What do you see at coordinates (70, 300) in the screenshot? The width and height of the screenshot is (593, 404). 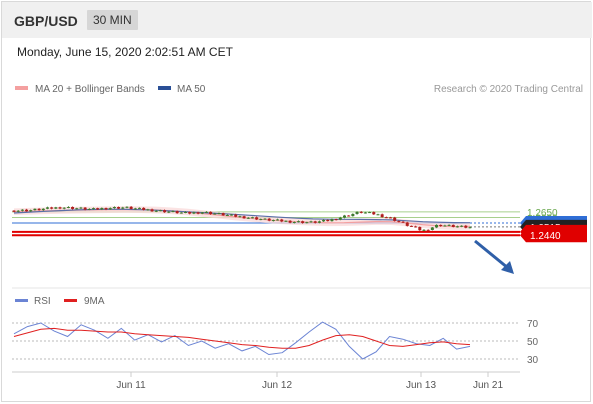 I see `rsi-ma-legend-swatch` at bounding box center [70, 300].